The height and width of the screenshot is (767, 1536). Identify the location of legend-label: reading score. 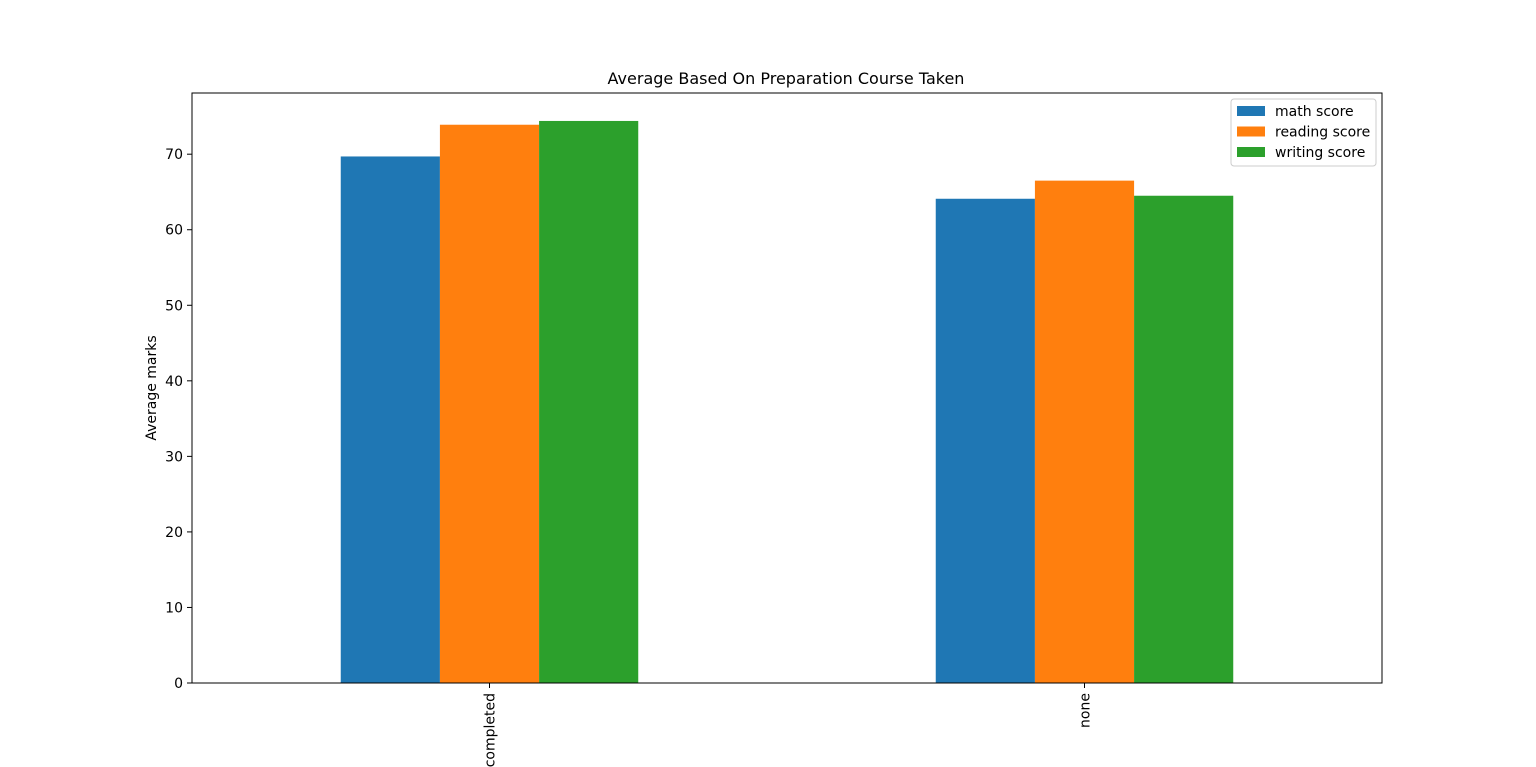
(1322, 133).